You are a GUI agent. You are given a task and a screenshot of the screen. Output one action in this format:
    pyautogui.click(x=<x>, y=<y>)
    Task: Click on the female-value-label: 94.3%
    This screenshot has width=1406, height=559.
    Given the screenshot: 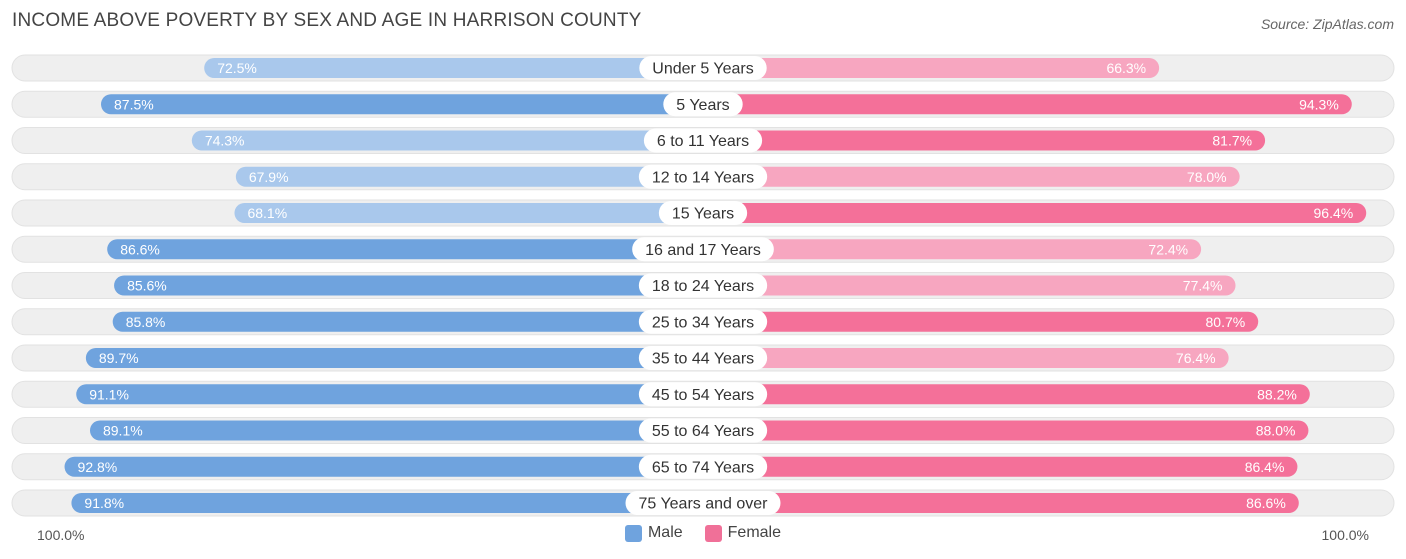 What is the action you would take?
    pyautogui.click(x=1319, y=104)
    